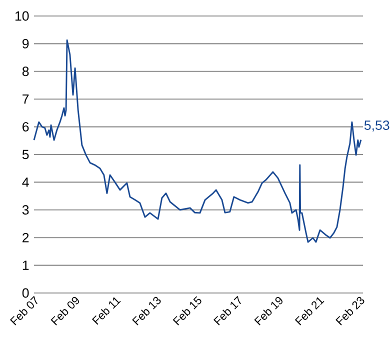 This screenshot has width=392, height=350. What do you see at coordinates (377, 126) in the screenshot?
I see `annotation: 5,53` at bounding box center [377, 126].